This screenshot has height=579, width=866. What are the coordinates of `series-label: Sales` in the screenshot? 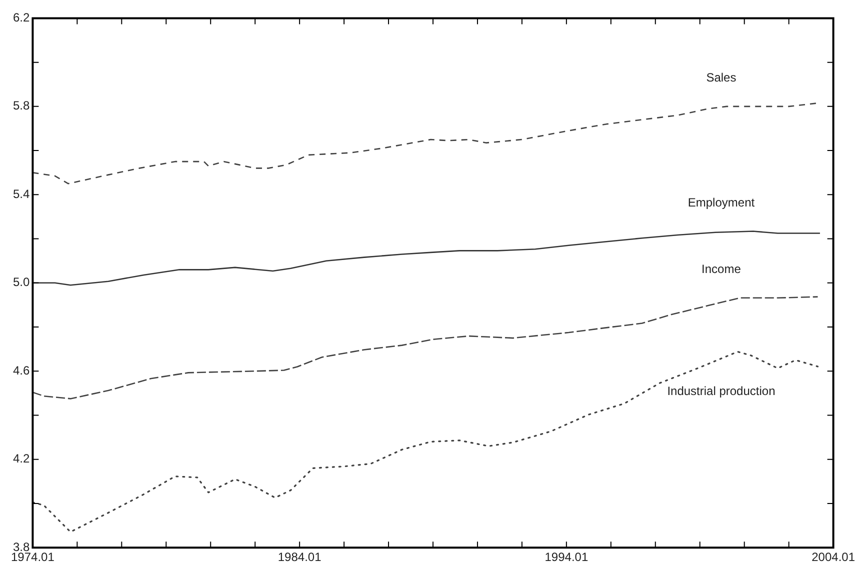 It's located at (721, 77).